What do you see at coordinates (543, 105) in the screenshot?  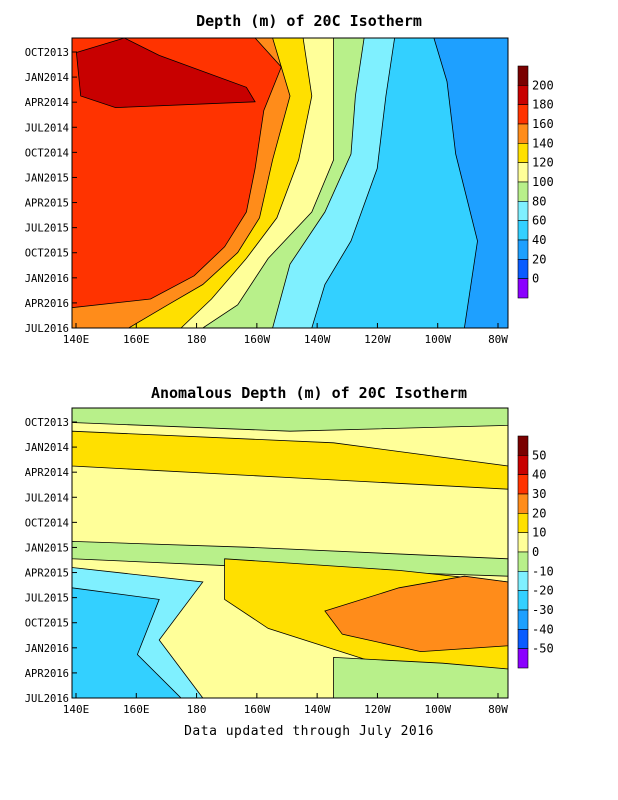 I see `colorbar-label: 180` at bounding box center [543, 105].